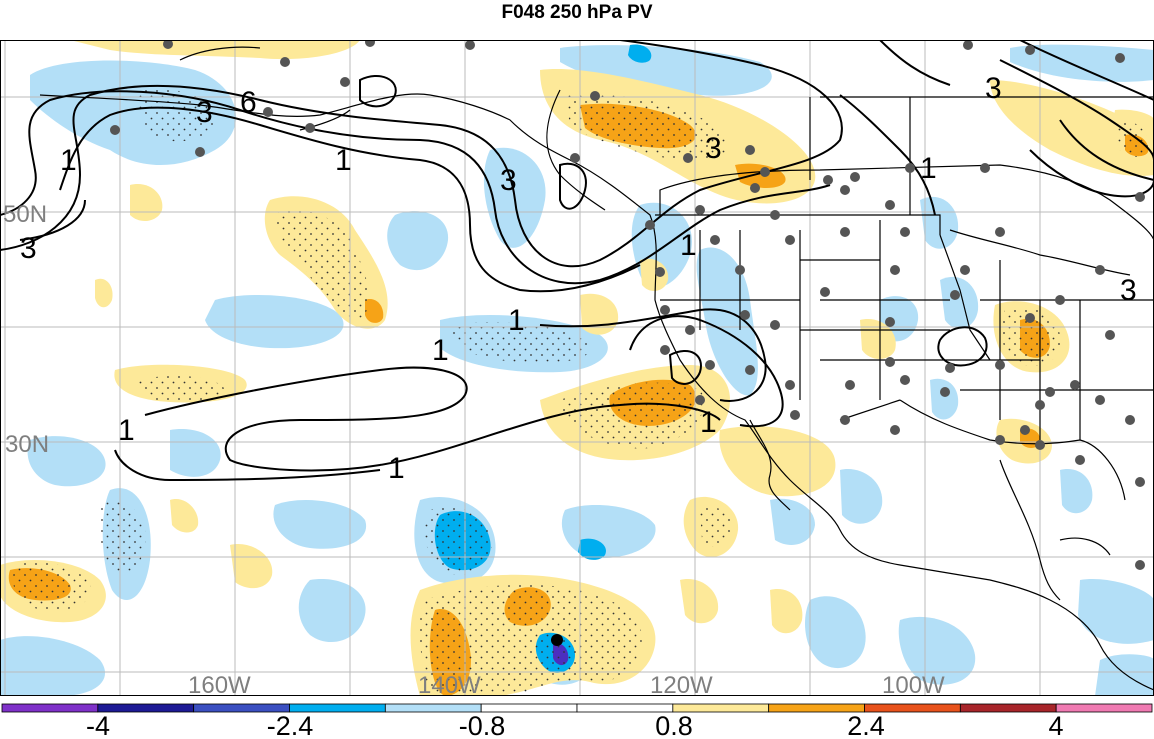  Describe the element at coordinates (1055, 725) in the screenshot. I see `colorbar-tick-label: 4` at that location.